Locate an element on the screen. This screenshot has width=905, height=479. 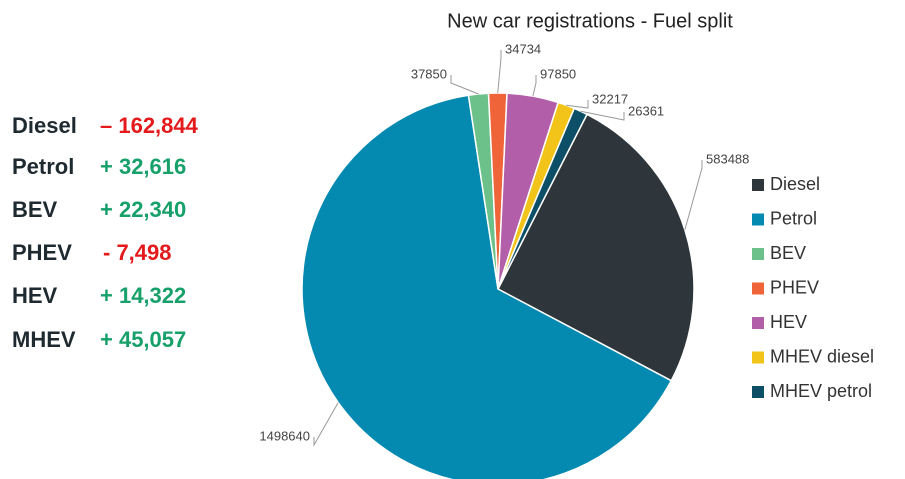
legend-label: Diesel is located at coordinates (795, 184).